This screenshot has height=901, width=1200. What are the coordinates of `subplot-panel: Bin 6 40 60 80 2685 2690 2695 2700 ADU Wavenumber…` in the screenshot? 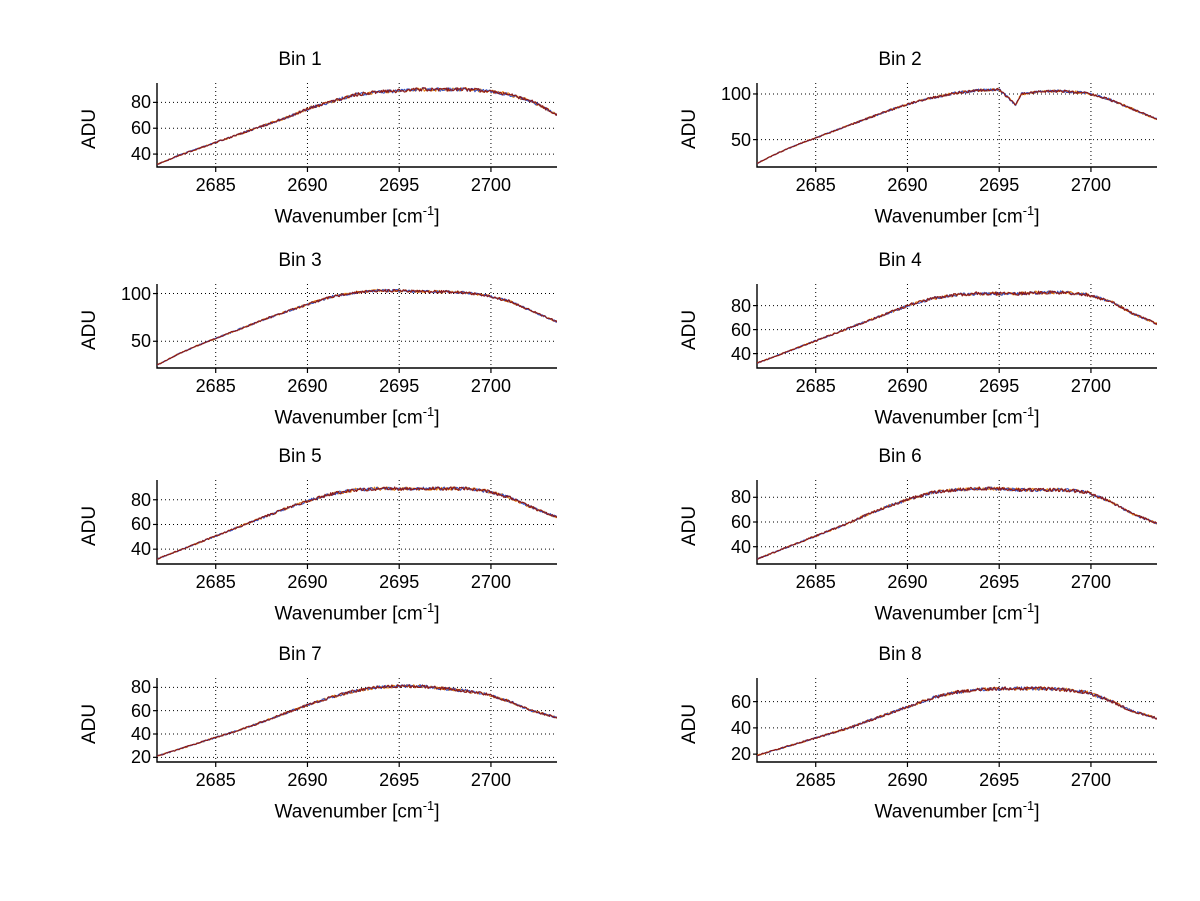 It's located at (900, 545).